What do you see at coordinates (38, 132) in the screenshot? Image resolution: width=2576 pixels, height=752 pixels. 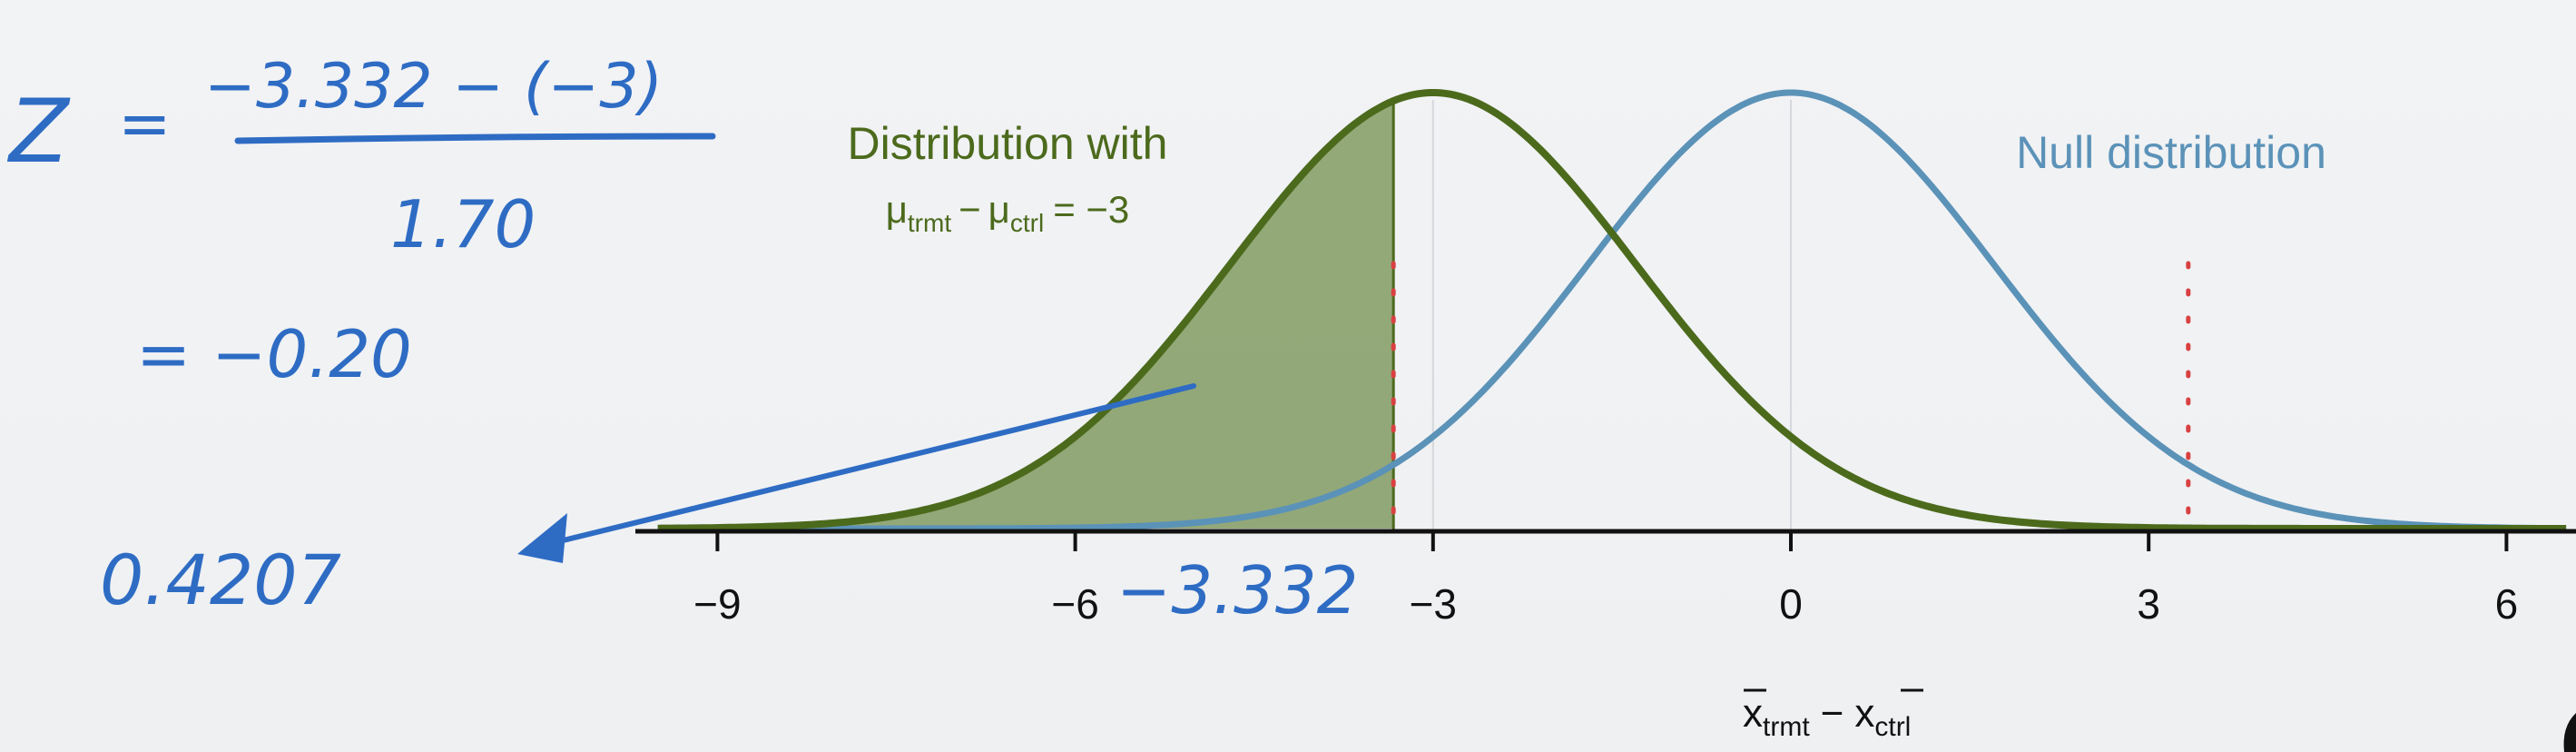 I see `z-symbol: Z` at bounding box center [38, 132].